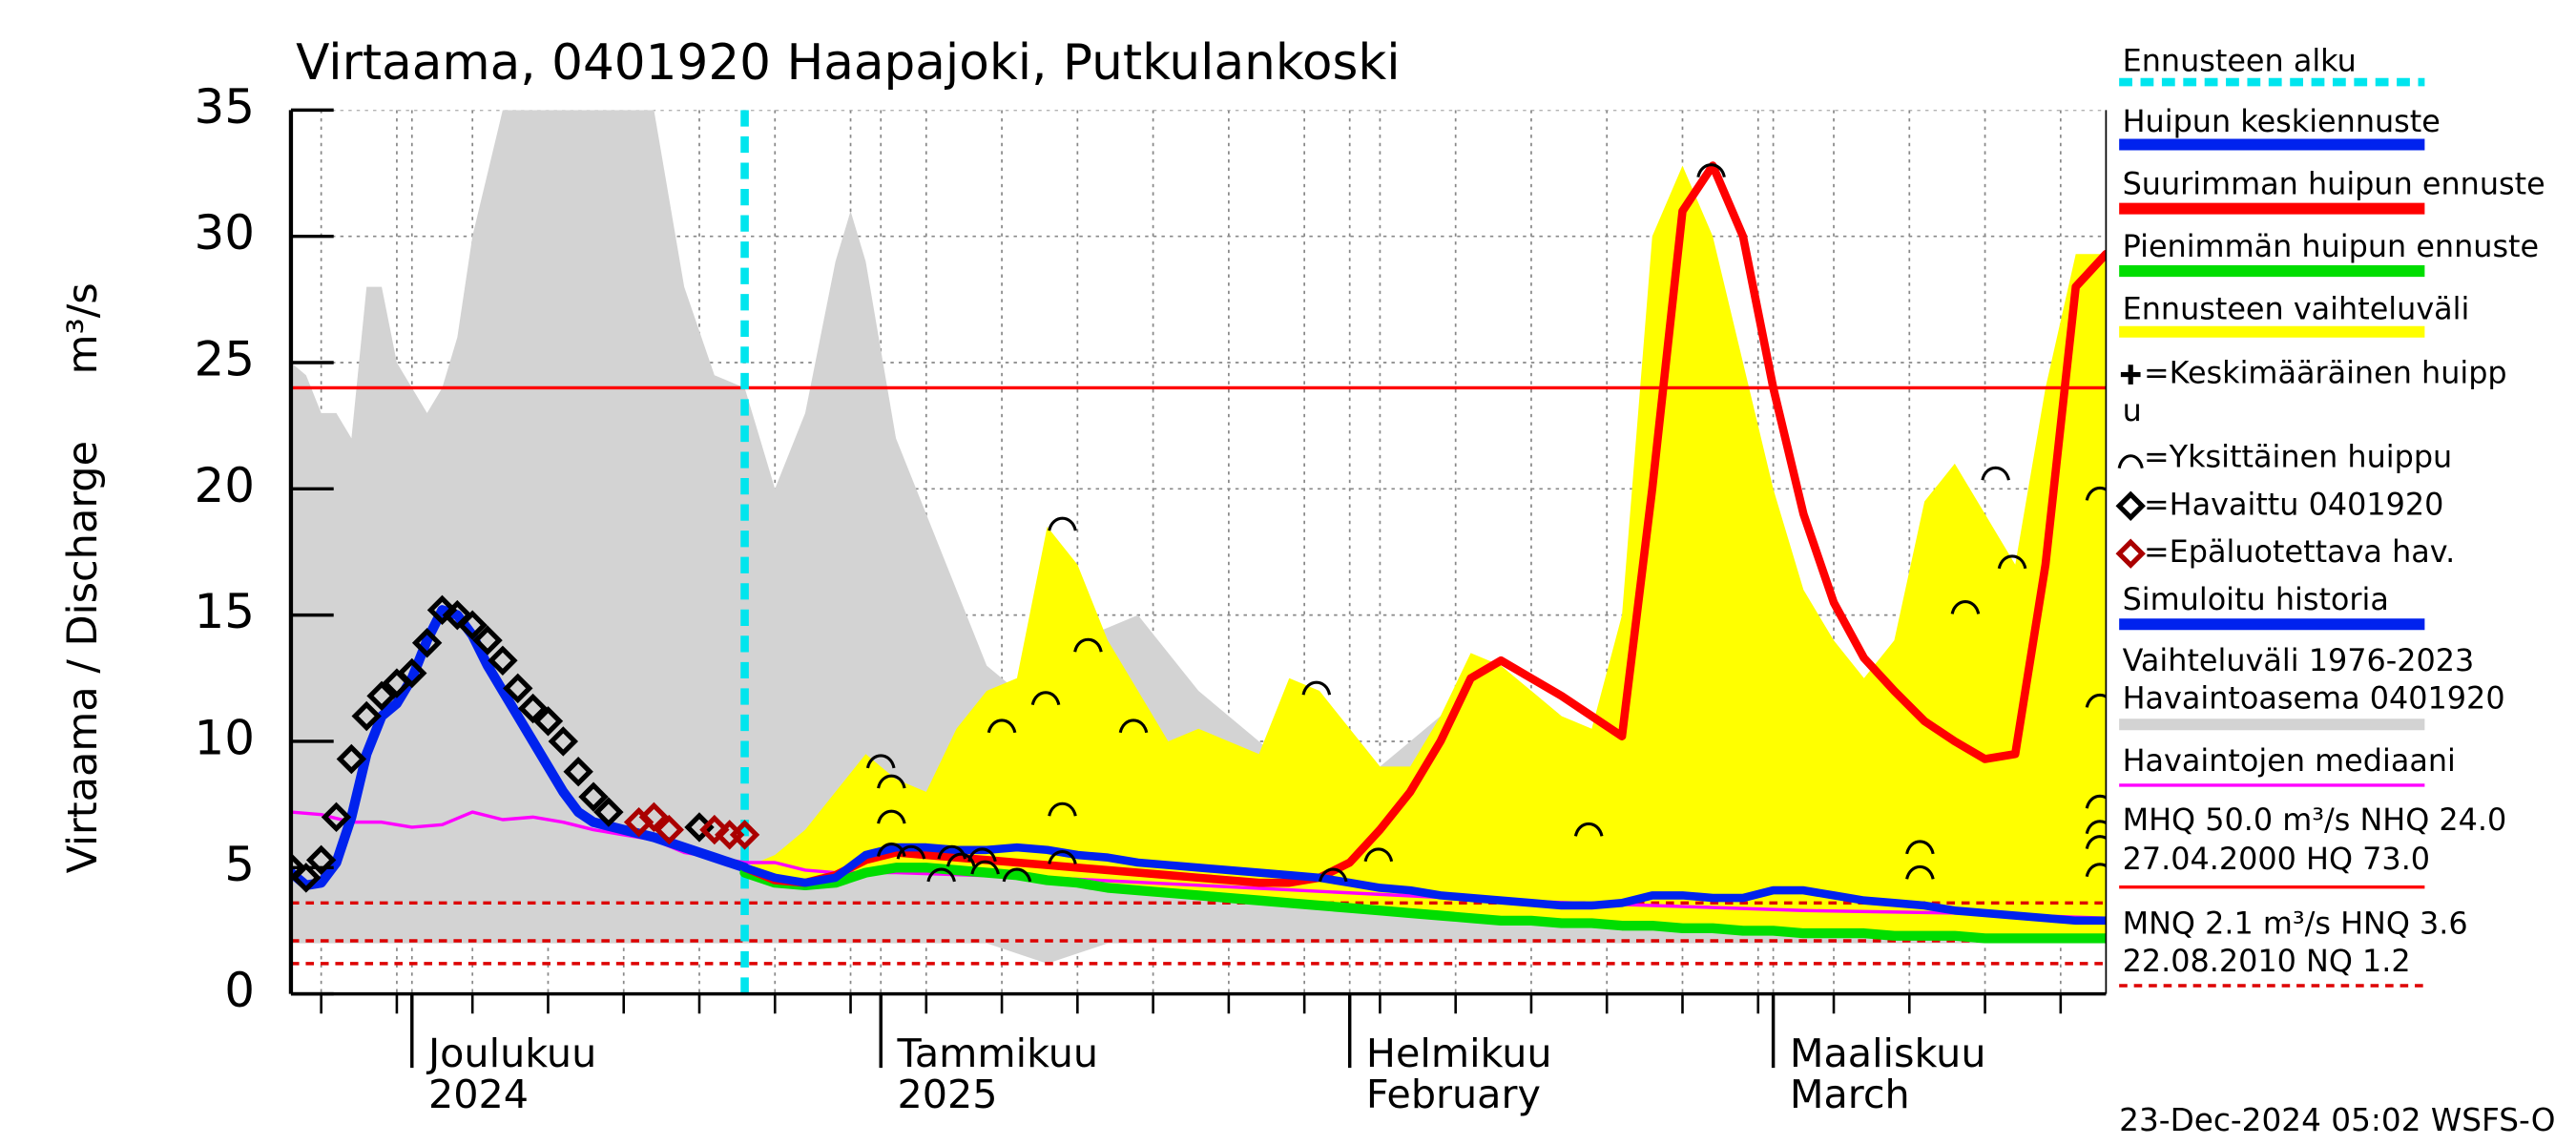 The height and width of the screenshot is (1145, 2576). Describe the element at coordinates (2314, 697) in the screenshot. I see `legend-label: Havaintoasema 0401920` at that location.